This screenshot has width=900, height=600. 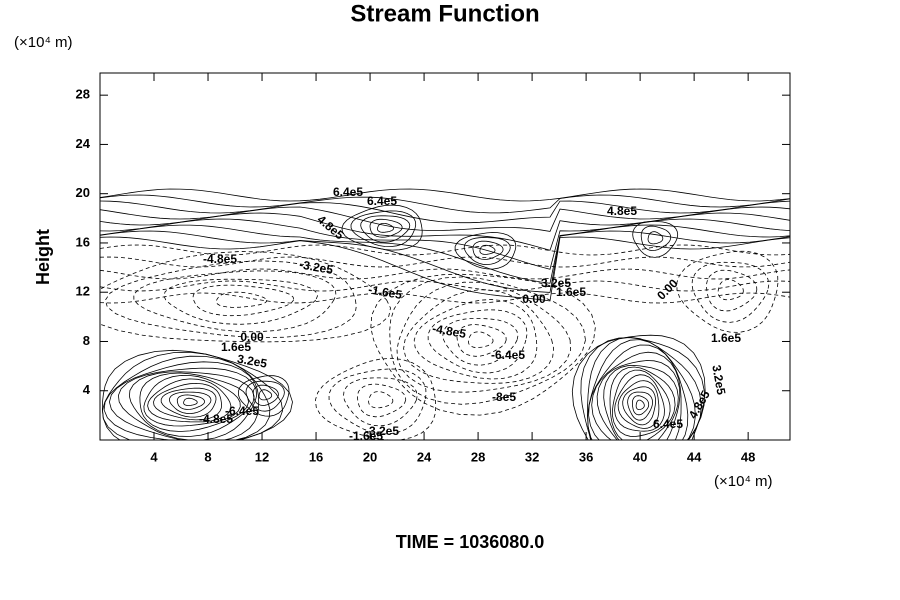 I want to click on y-tick-label: 4, so click(x=87, y=389).